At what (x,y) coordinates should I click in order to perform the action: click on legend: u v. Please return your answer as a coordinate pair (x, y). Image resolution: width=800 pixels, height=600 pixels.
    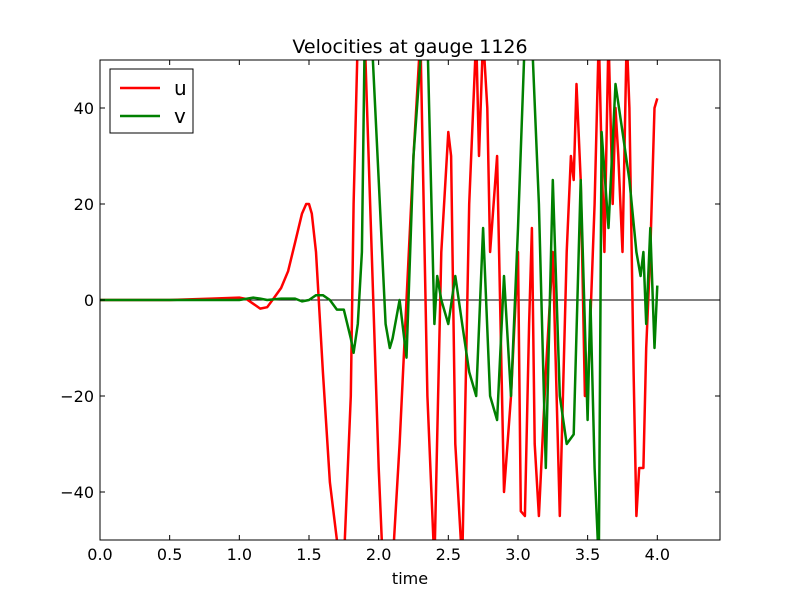
    Looking at the image, I should click on (151, 101).